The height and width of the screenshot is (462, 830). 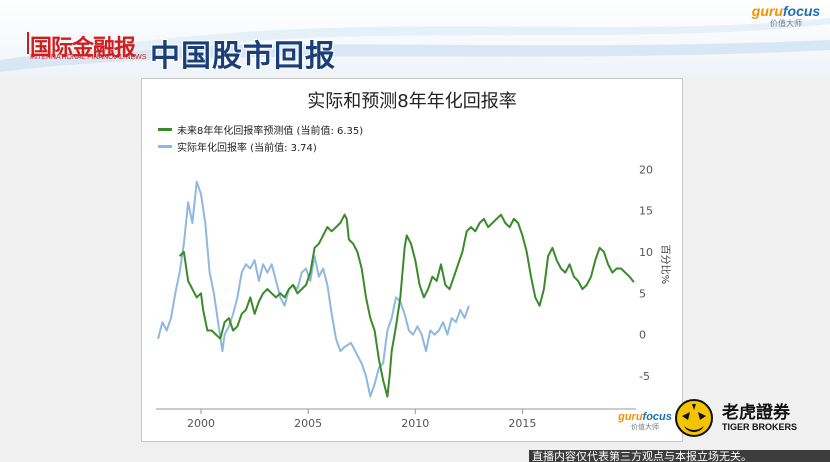 What do you see at coordinates (28, 43) in the screenshot?
I see `news-logo-bar` at bounding box center [28, 43].